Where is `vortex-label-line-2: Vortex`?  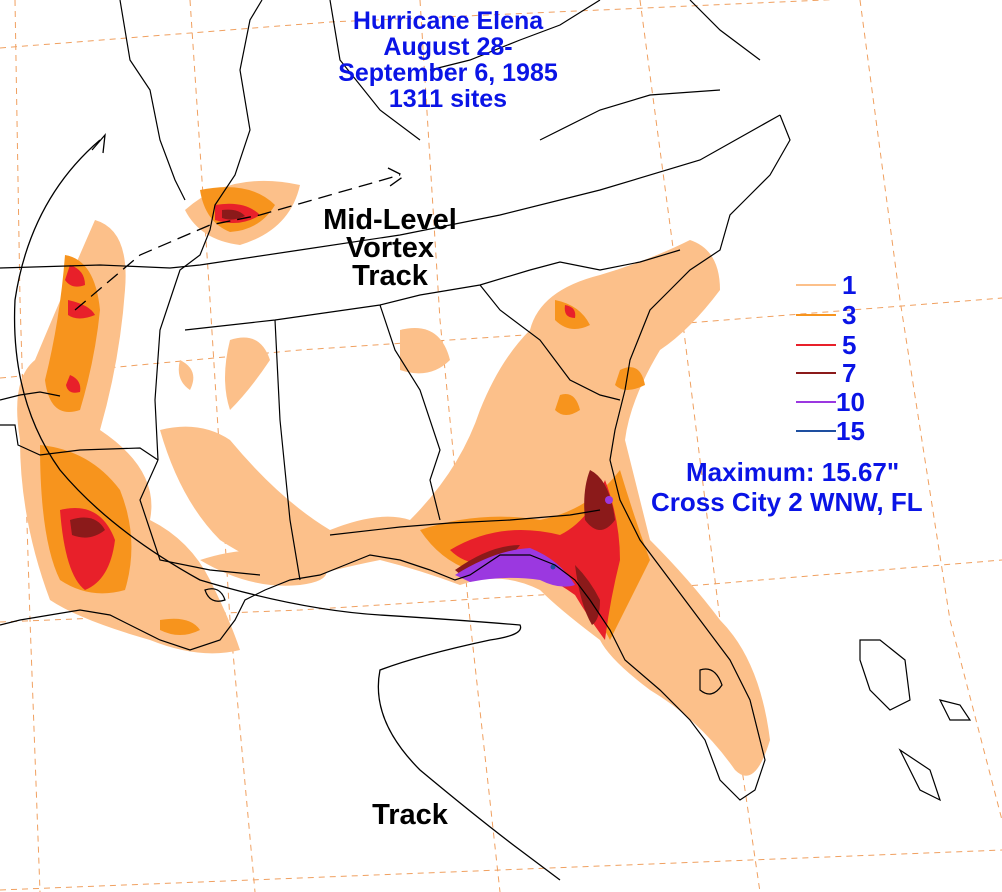
vortex-label-line-2: Vortex is located at coordinates (390, 248).